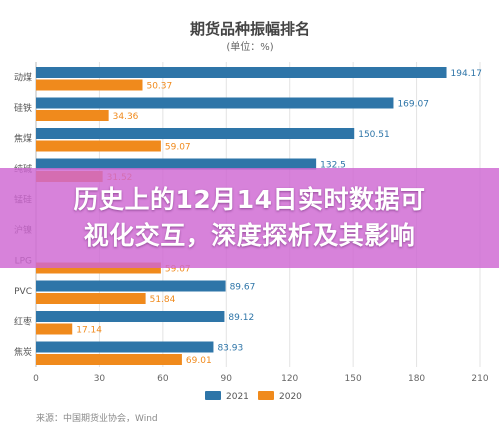 The height and width of the screenshot is (434, 499). What do you see at coordinates (89, 331) in the screenshot?
I see `bar-value-label: 17.14` at bounding box center [89, 331].